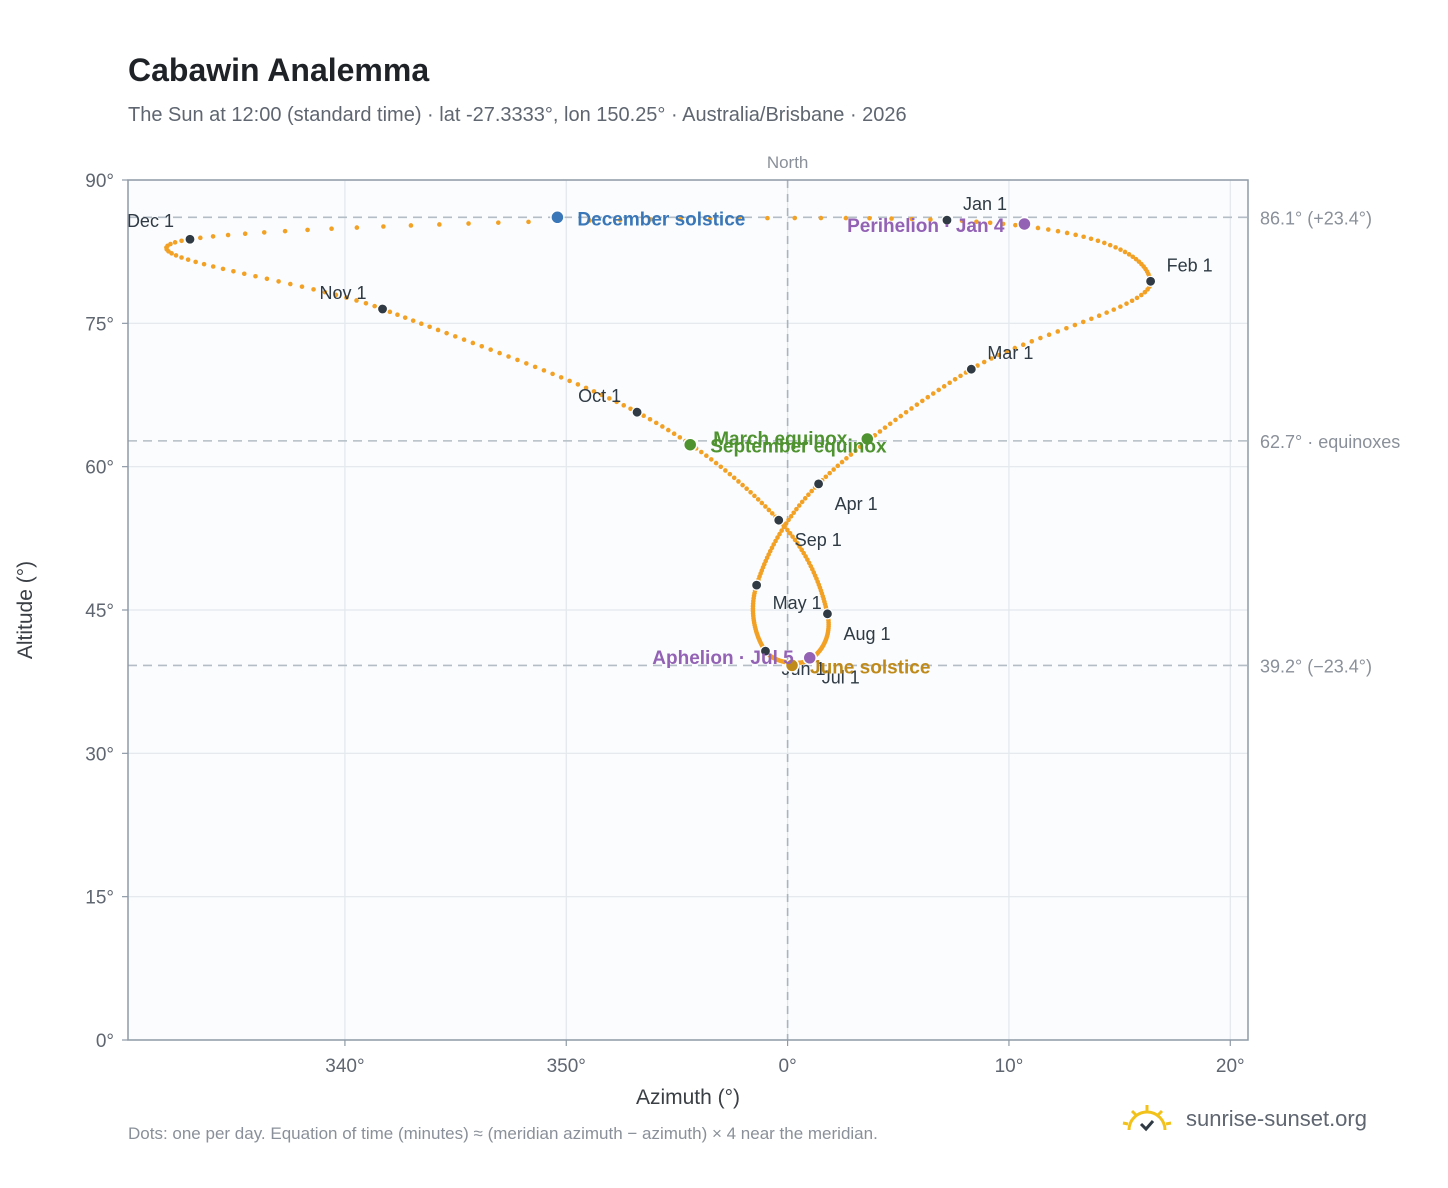  Describe the element at coordinates (566, 1066) in the screenshot. I see `x-tick-label: 350°` at that location.